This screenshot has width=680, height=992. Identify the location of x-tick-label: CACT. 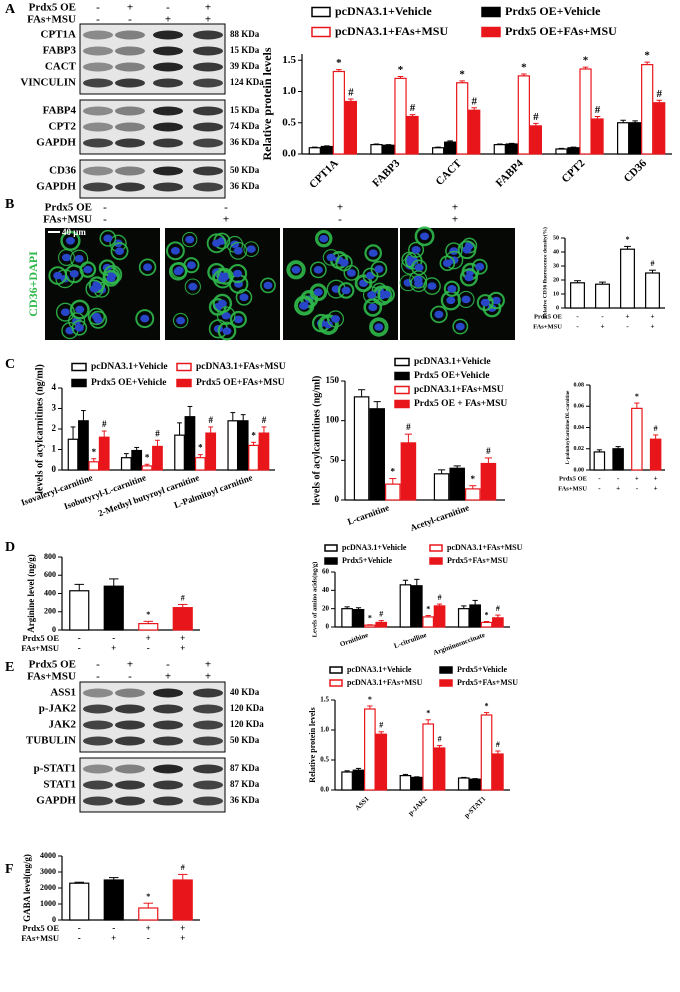
(449, 172).